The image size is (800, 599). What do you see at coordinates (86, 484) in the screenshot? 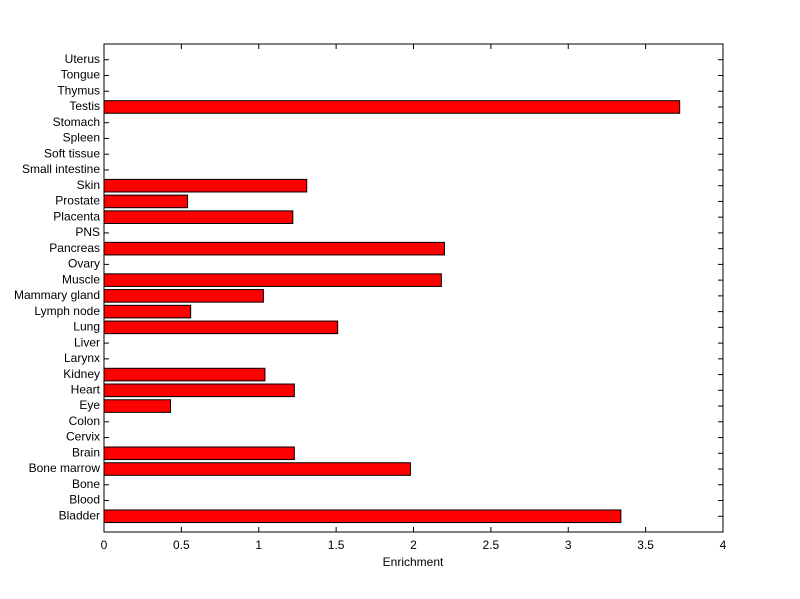
I see `y-tick-label: Bone` at bounding box center [86, 484].